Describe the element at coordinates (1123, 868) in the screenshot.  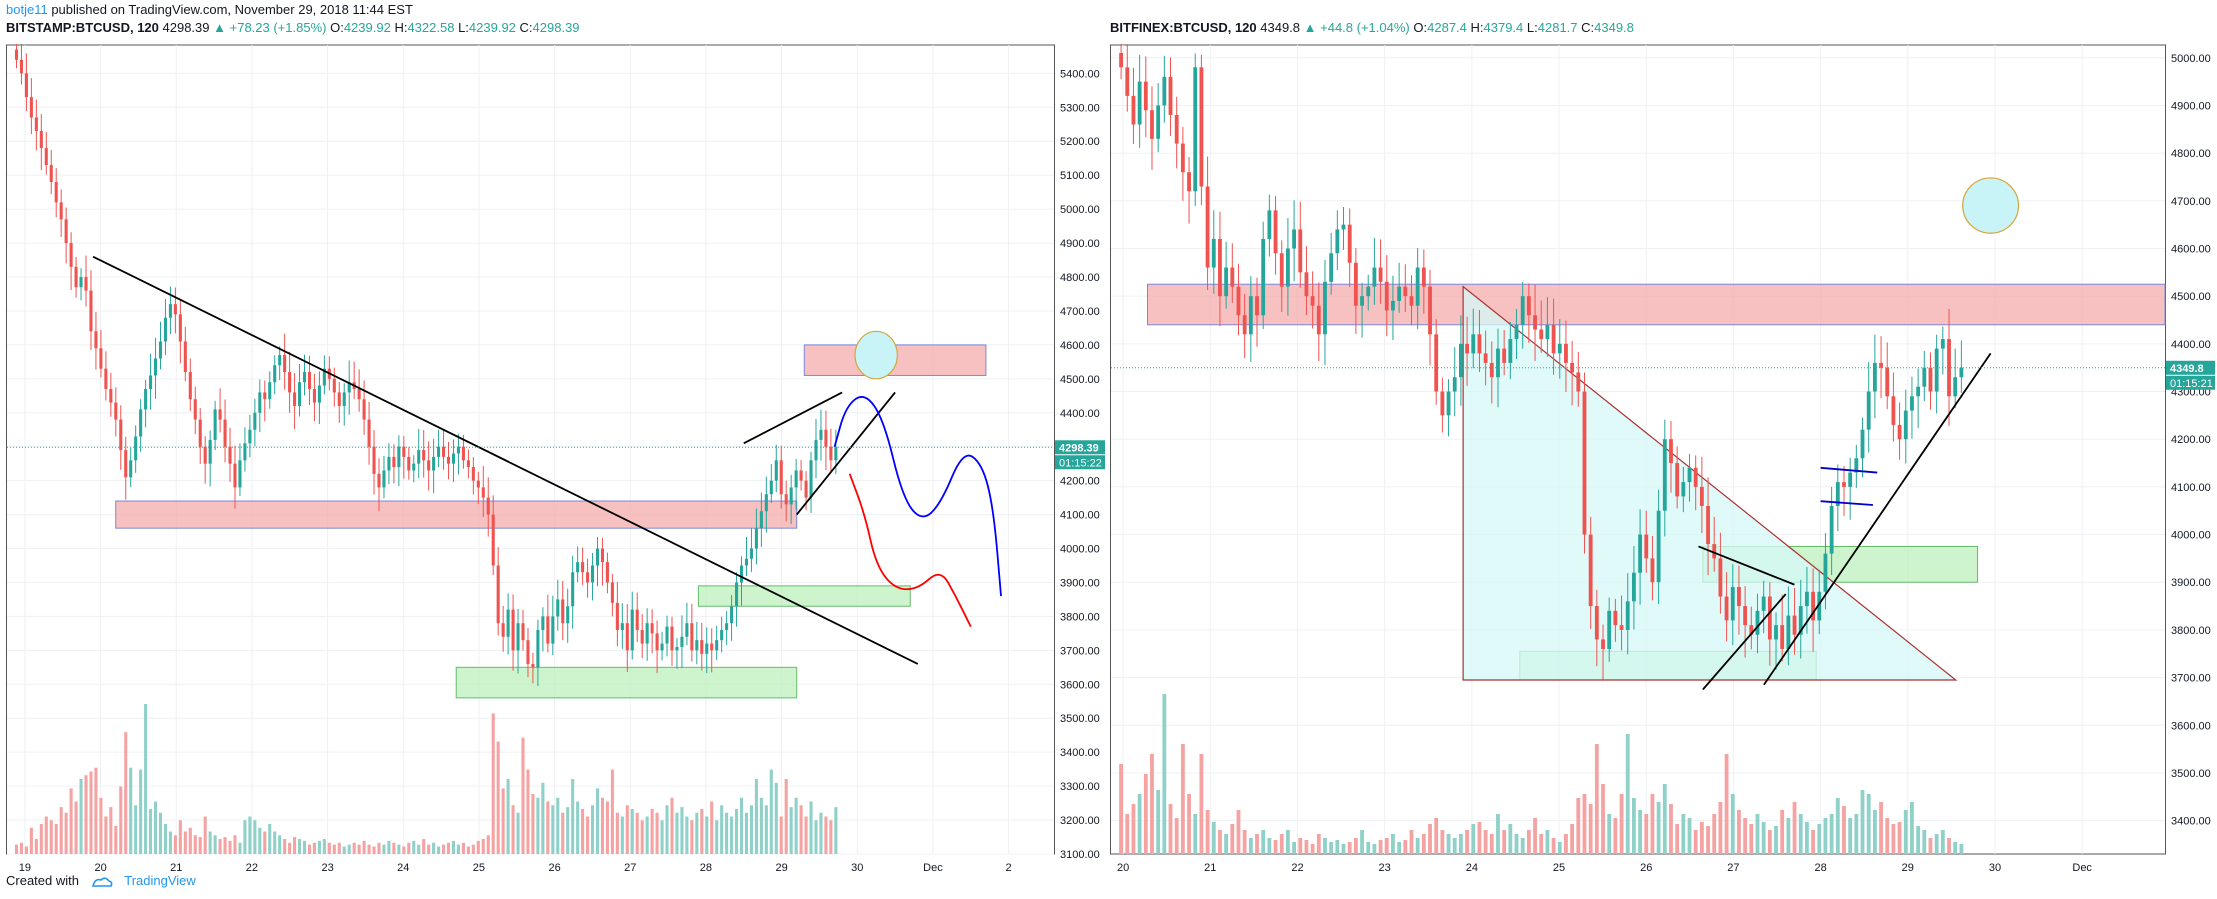
I see `x-tick-label: 20` at that location.